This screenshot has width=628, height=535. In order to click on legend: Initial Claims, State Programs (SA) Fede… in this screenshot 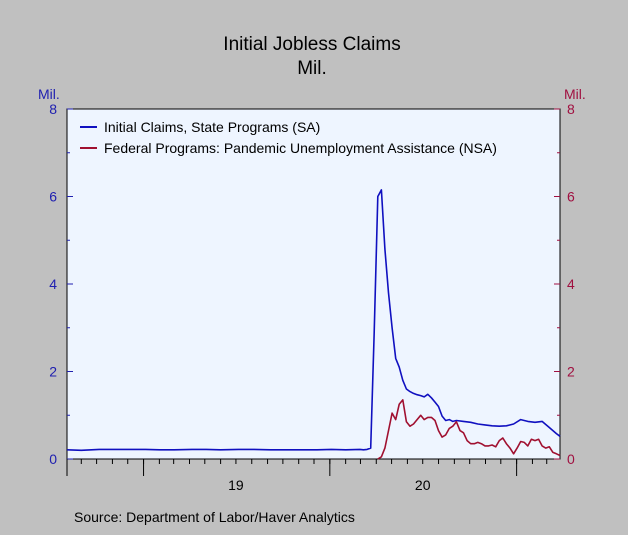, I will do `click(288, 137)`.